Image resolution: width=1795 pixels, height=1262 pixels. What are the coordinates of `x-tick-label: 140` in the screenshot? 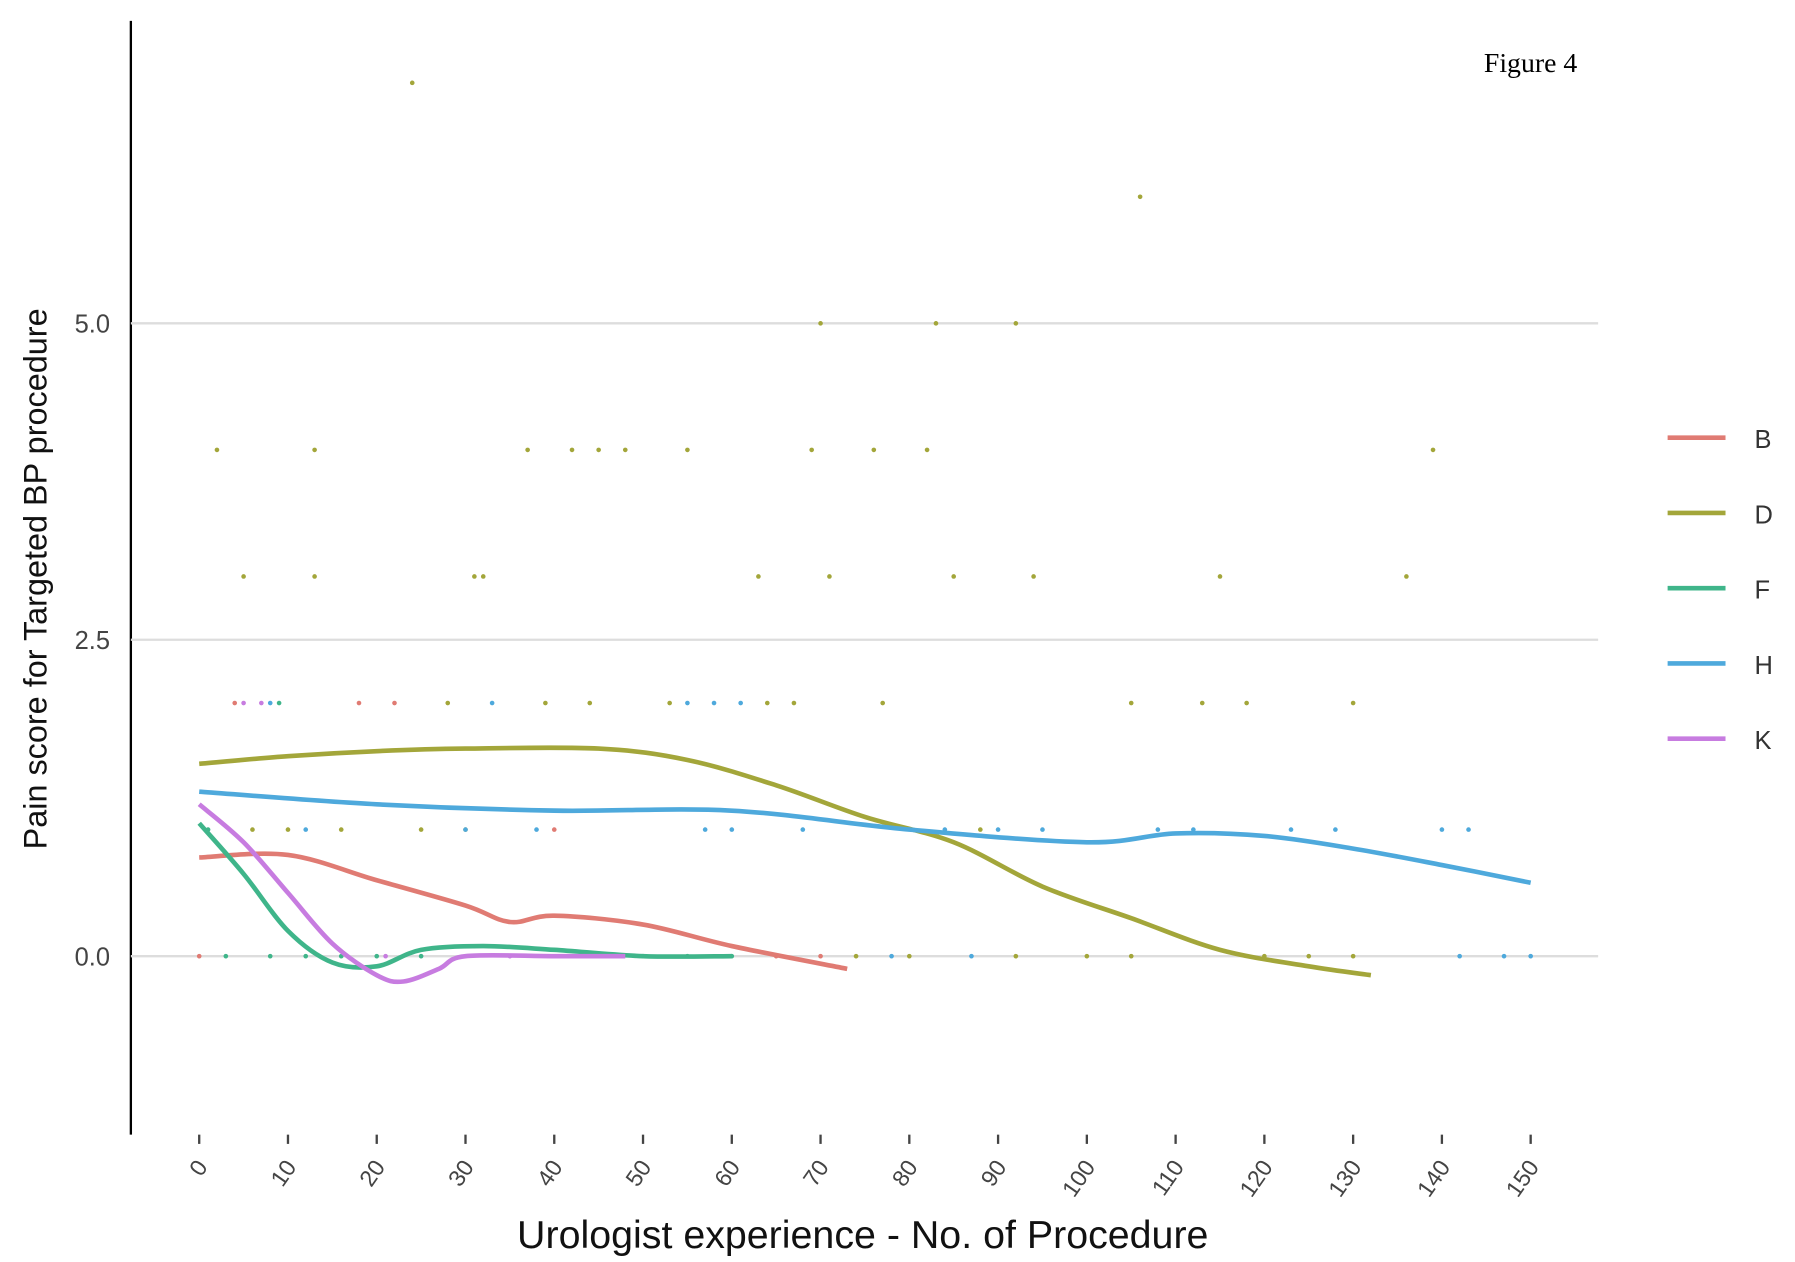 It's located at (1433, 1178).